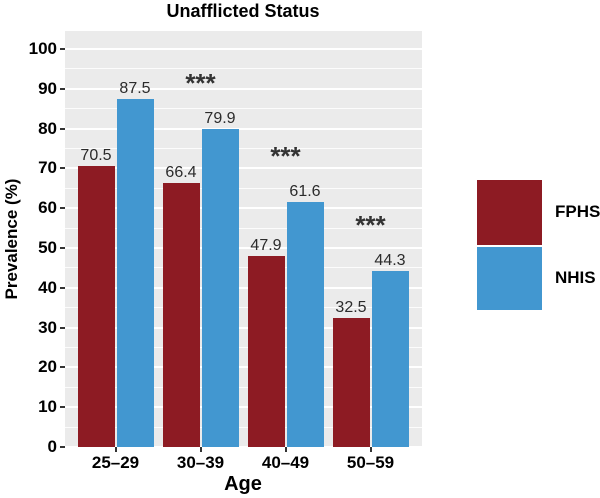 This screenshot has width=600, height=498. What do you see at coordinates (266, 246) in the screenshot?
I see `bar-value-label: 47.9` at bounding box center [266, 246].